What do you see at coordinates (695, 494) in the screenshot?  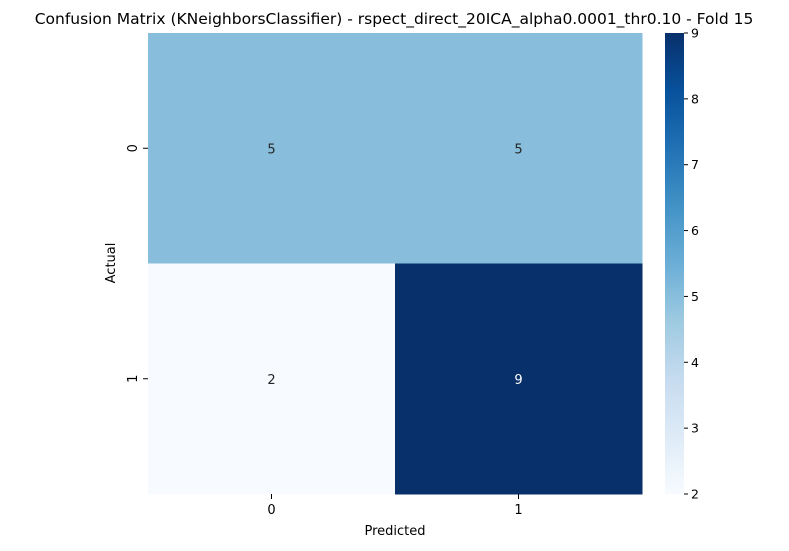 I see `colorbar-tick-label-0: 2` at bounding box center [695, 494].